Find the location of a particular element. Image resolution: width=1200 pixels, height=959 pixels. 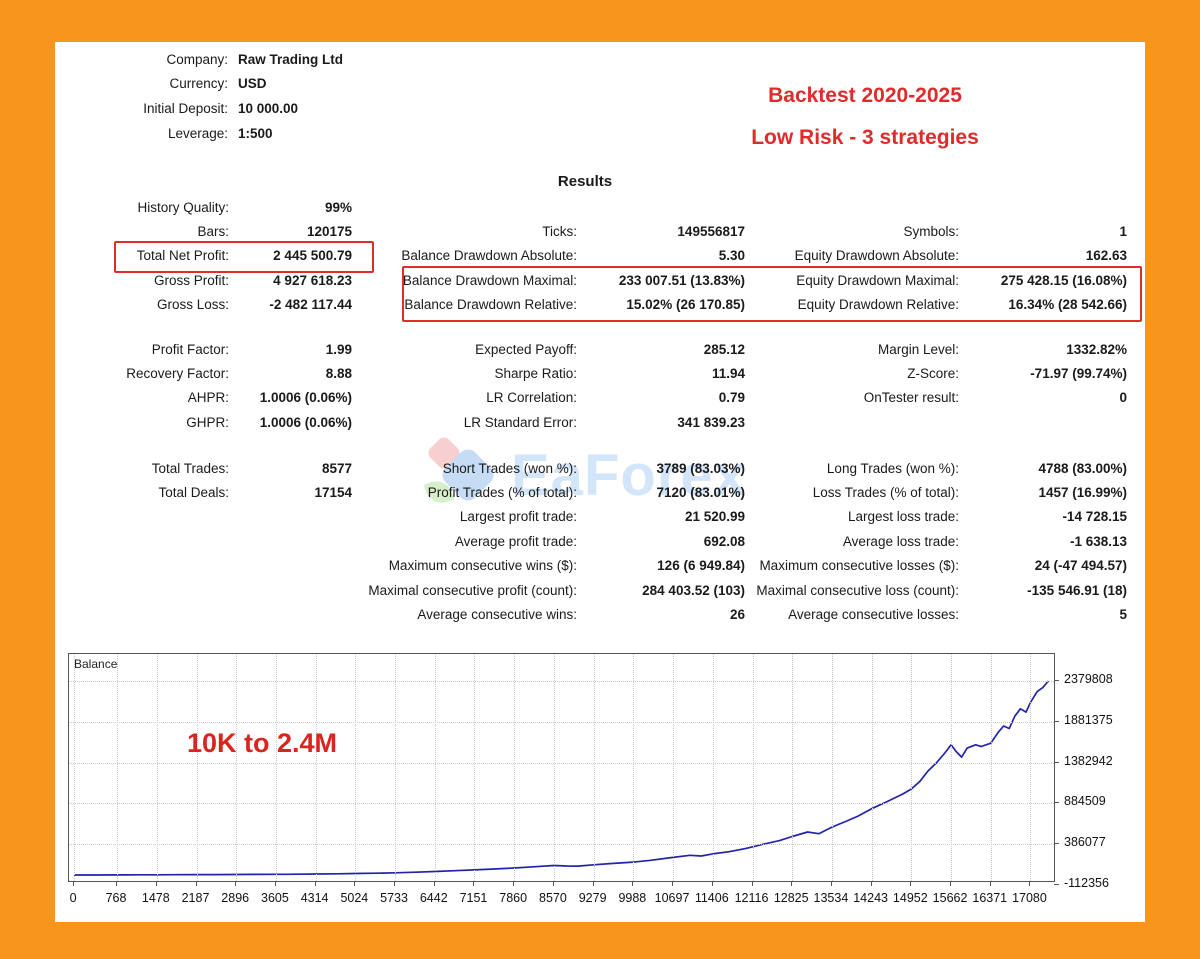

stat-row: Long Trades (won %): 4788 (83.00%) is located at coordinates (927, 468).